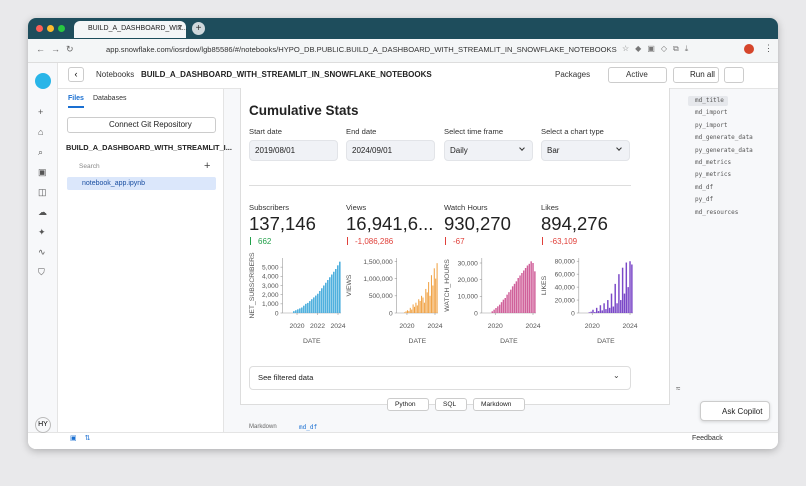  What do you see at coordinates (265, 241) in the screenshot?
I see `metric-delta: 662` at bounding box center [265, 241].